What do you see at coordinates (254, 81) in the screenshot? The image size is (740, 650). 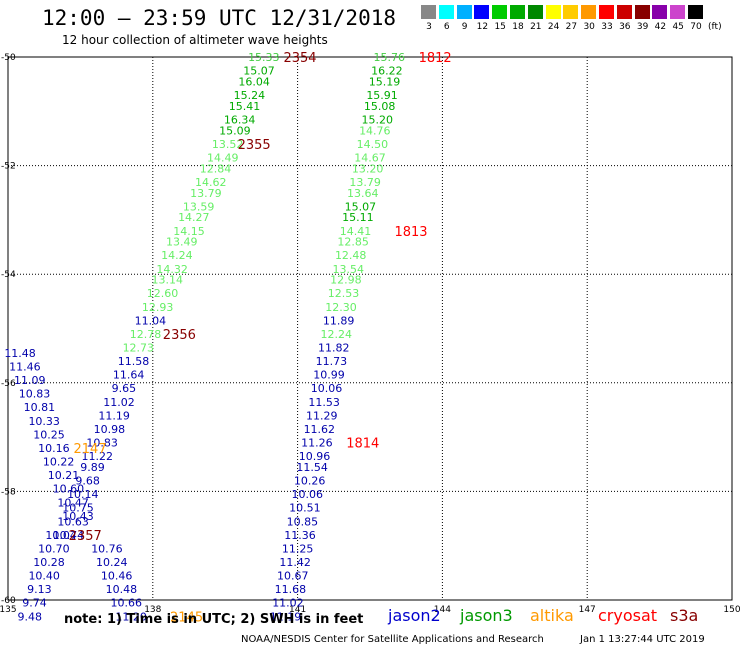 I see `wave-height-value: 16.04` at bounding box center [254, 81].